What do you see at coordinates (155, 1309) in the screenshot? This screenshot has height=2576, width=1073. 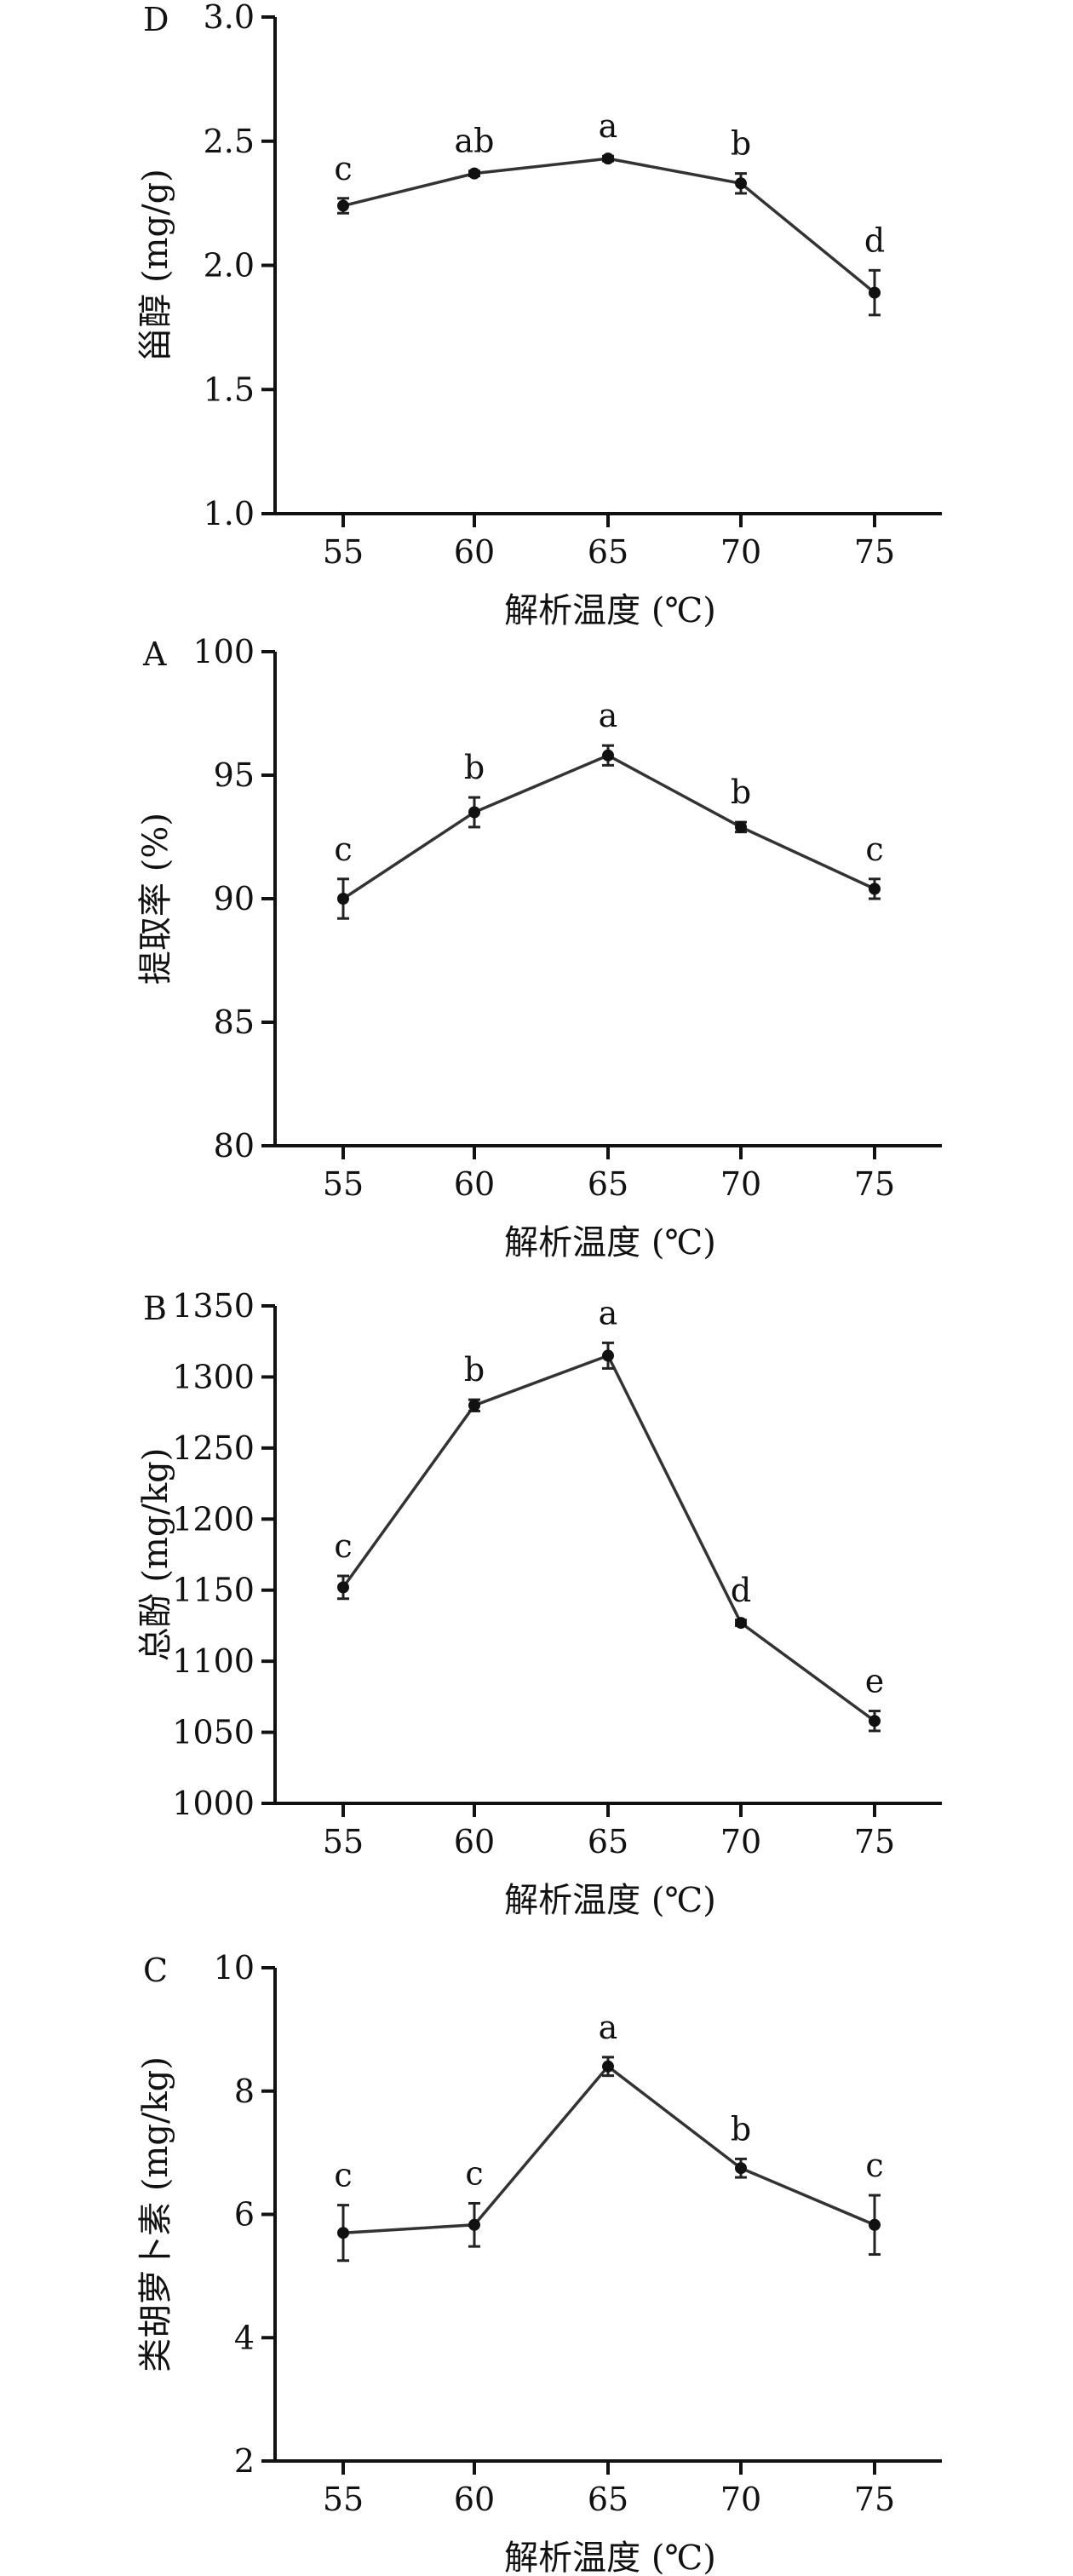 I see `panel-label: B` at bounding box center [155, 1309].